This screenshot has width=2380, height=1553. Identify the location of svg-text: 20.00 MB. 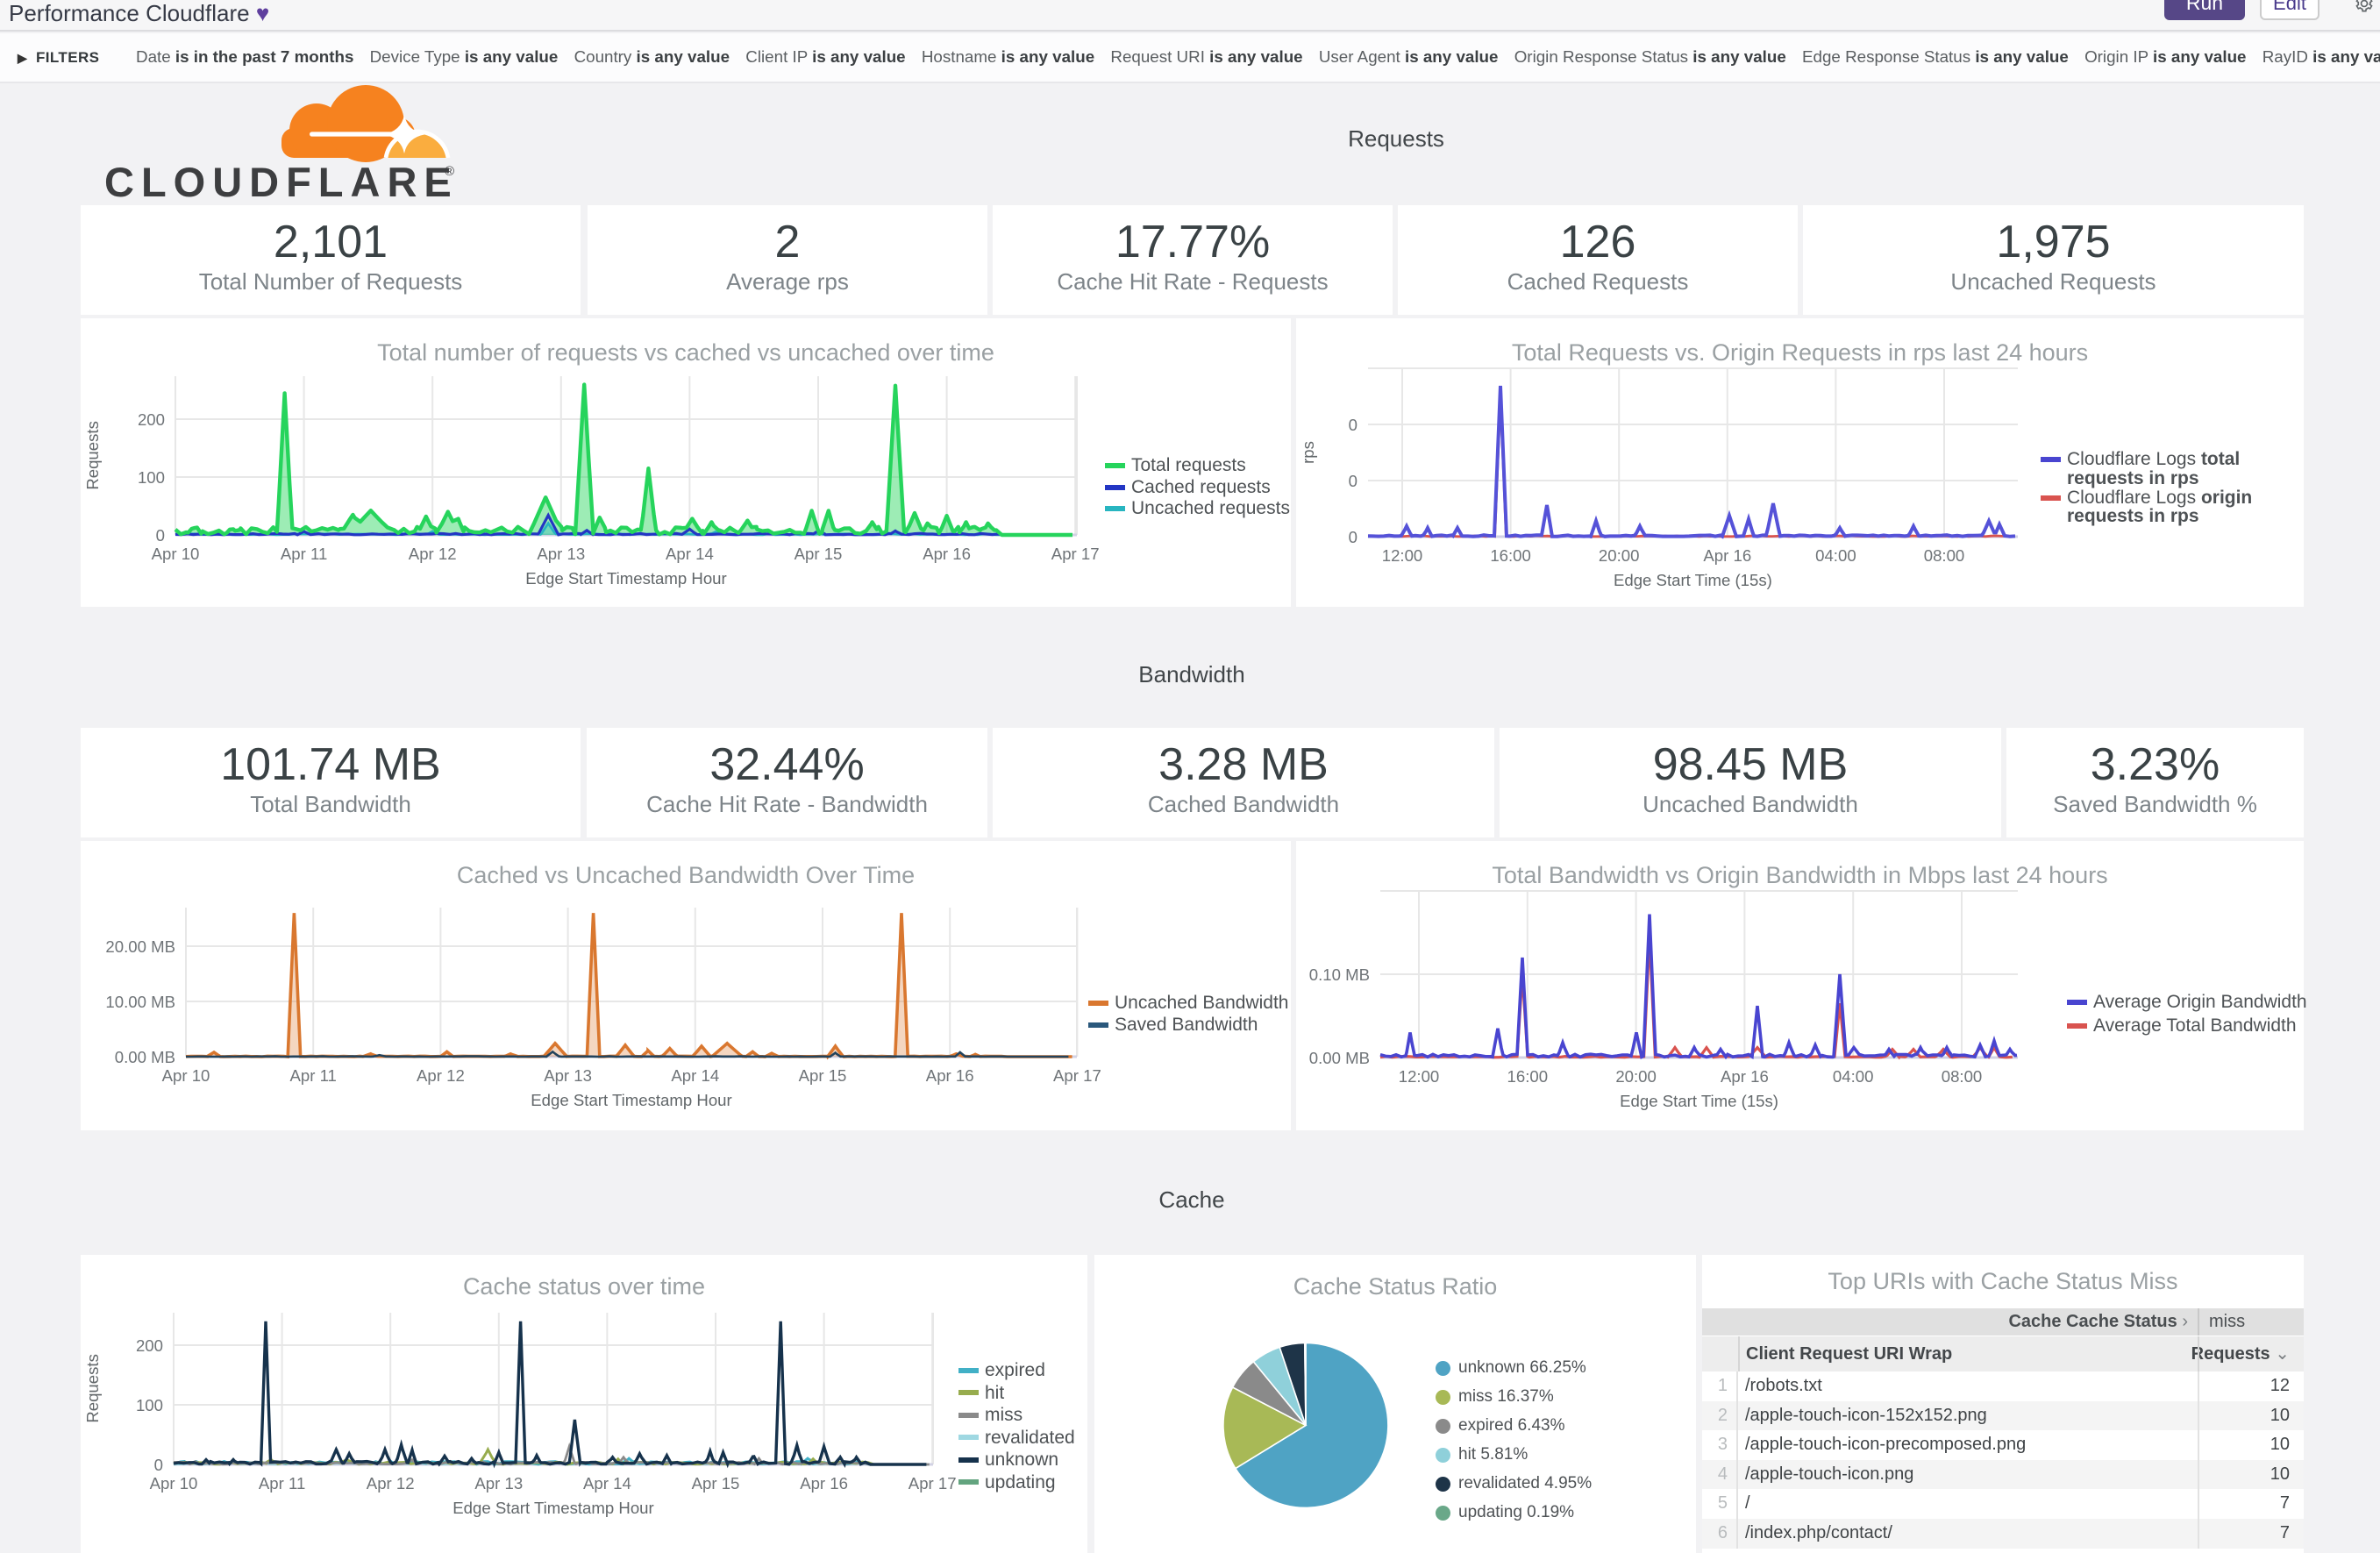
(140, 946).